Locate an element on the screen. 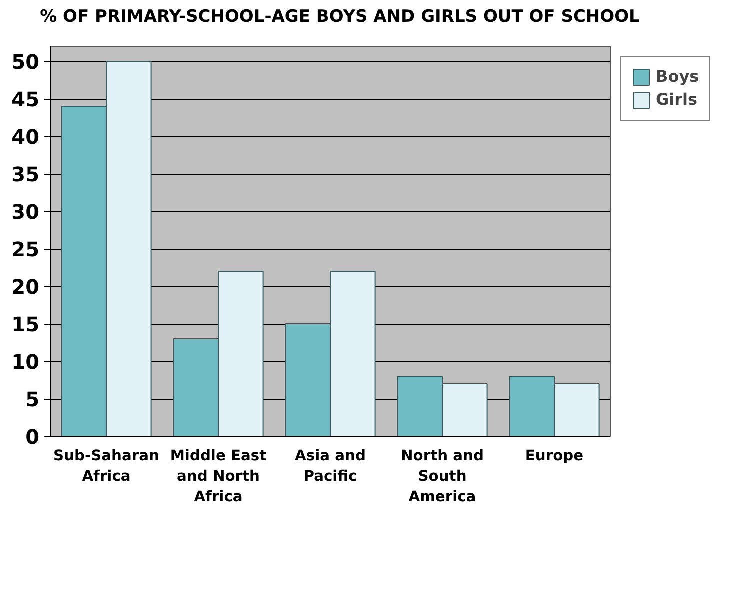  y-tick-label: 0 is located at coordinates (33, 436).